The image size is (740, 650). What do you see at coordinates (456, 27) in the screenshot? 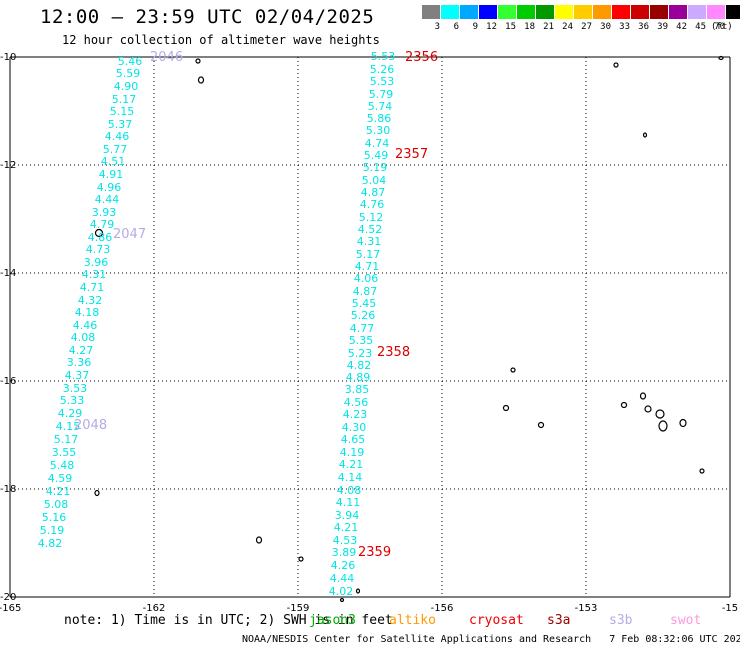
I see `legend-label: 6` at bounding box center [456, 27].